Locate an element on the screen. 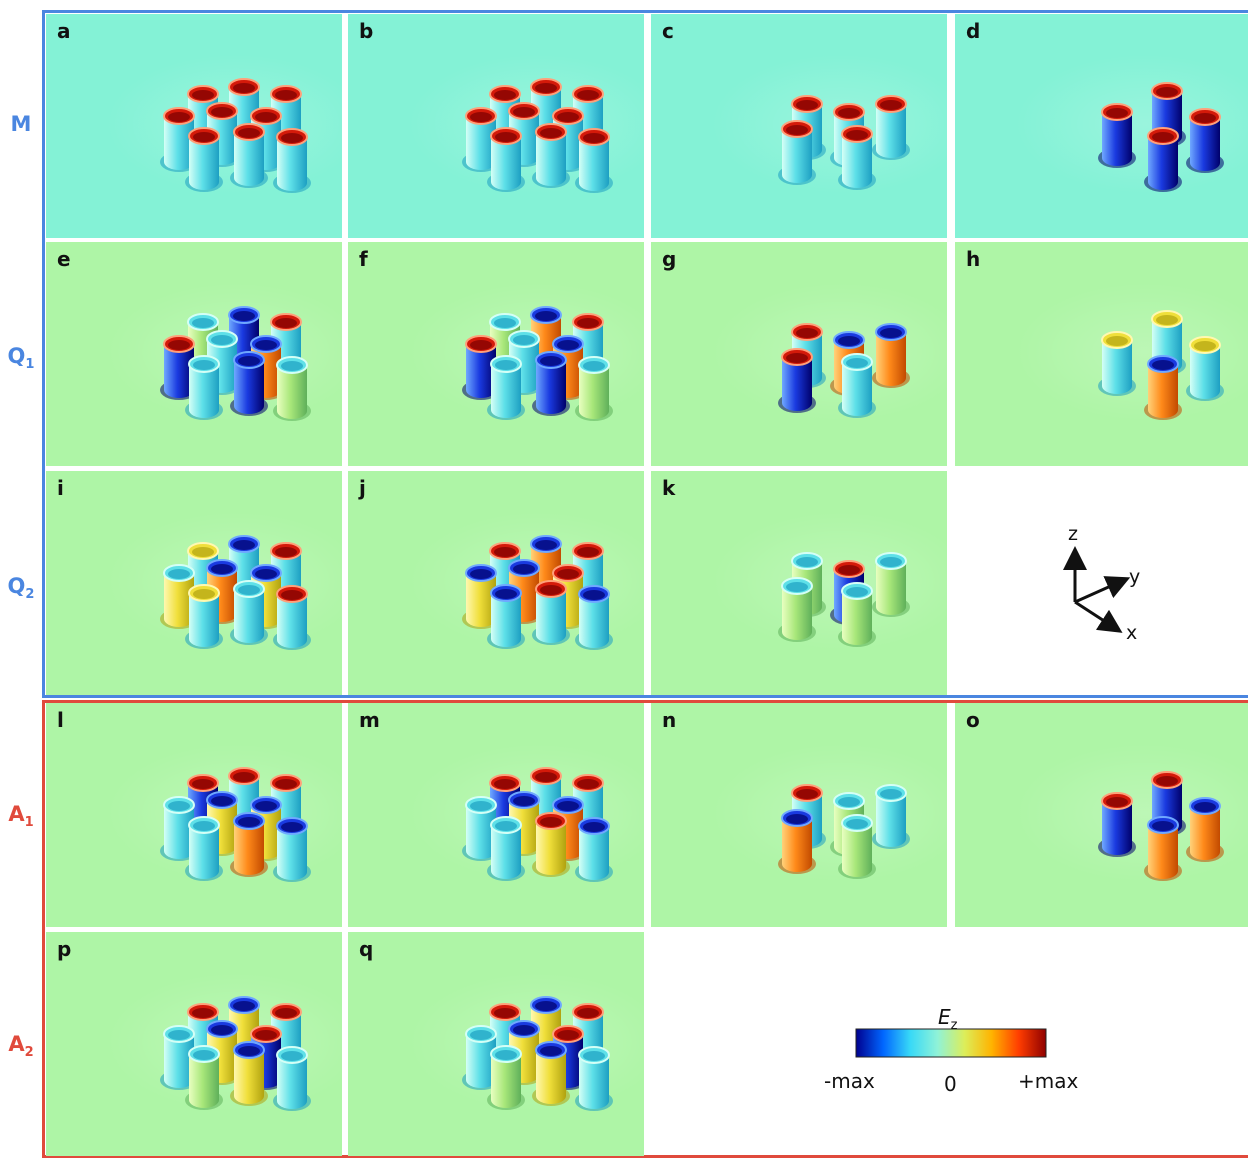 This screenshot has width=1248, height=1158. field-plot-c is located at coordinates (799, 126).